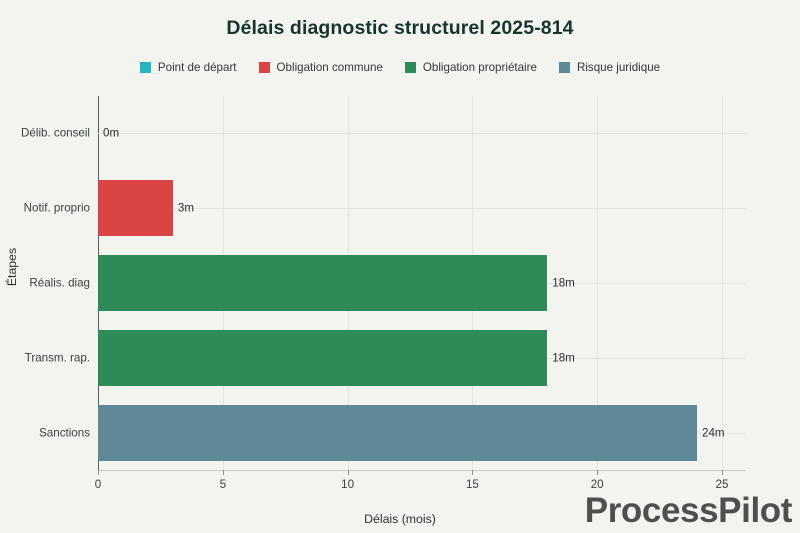 Image resolution: width=800 pixels, height=533 pixels. What do you see at coordinates (223, 484) in the screenshot?
I see `x-axis-tick-label: 5` at bounding box center [223, 484].